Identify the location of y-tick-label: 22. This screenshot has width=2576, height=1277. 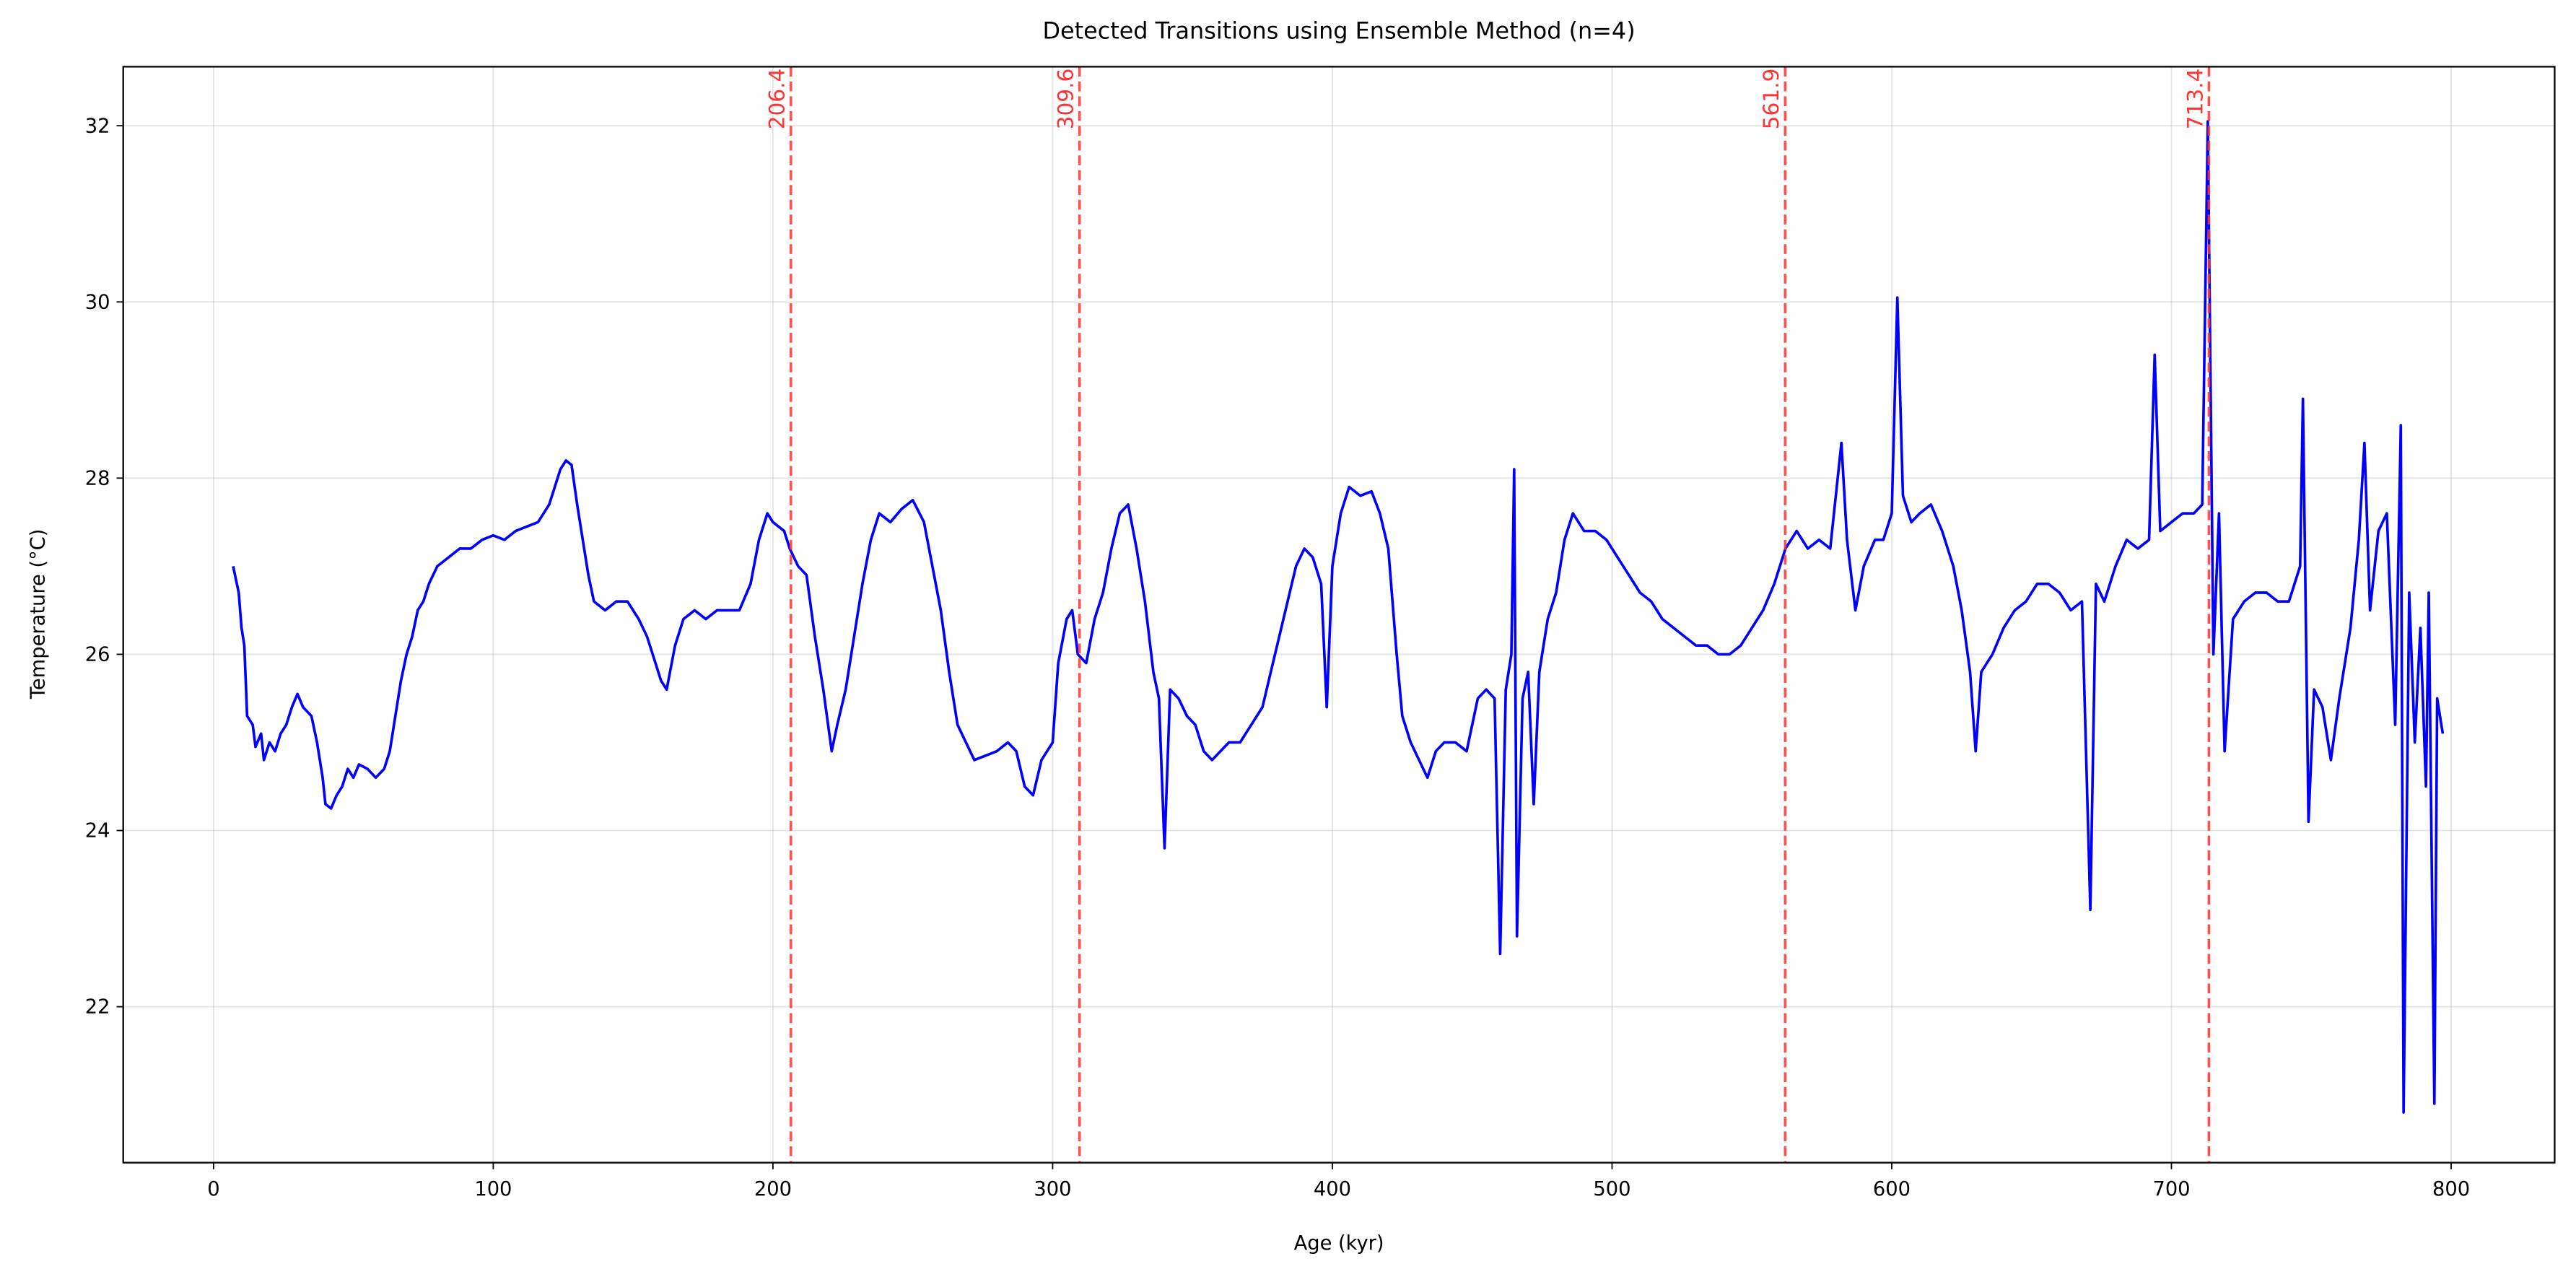
(97, 1007).